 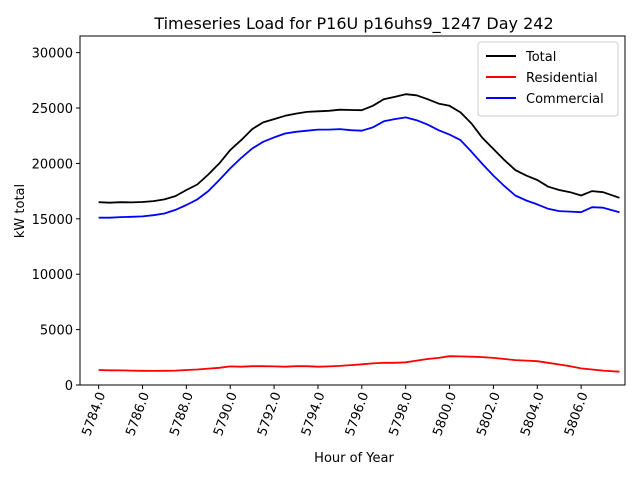 I want to click on y-axis-title: kW total, so click(x=20, y=211).